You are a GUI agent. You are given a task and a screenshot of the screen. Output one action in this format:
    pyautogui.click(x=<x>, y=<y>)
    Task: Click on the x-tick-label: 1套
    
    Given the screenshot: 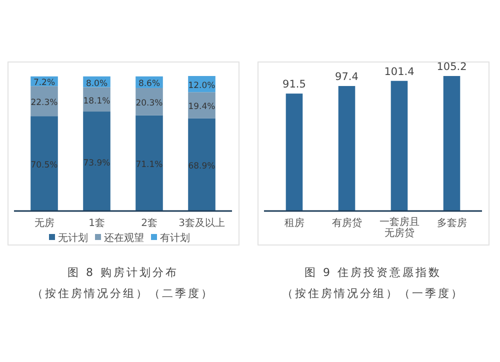 What is the action you would take?
    pyautogui.click(x=96, y=223)
    